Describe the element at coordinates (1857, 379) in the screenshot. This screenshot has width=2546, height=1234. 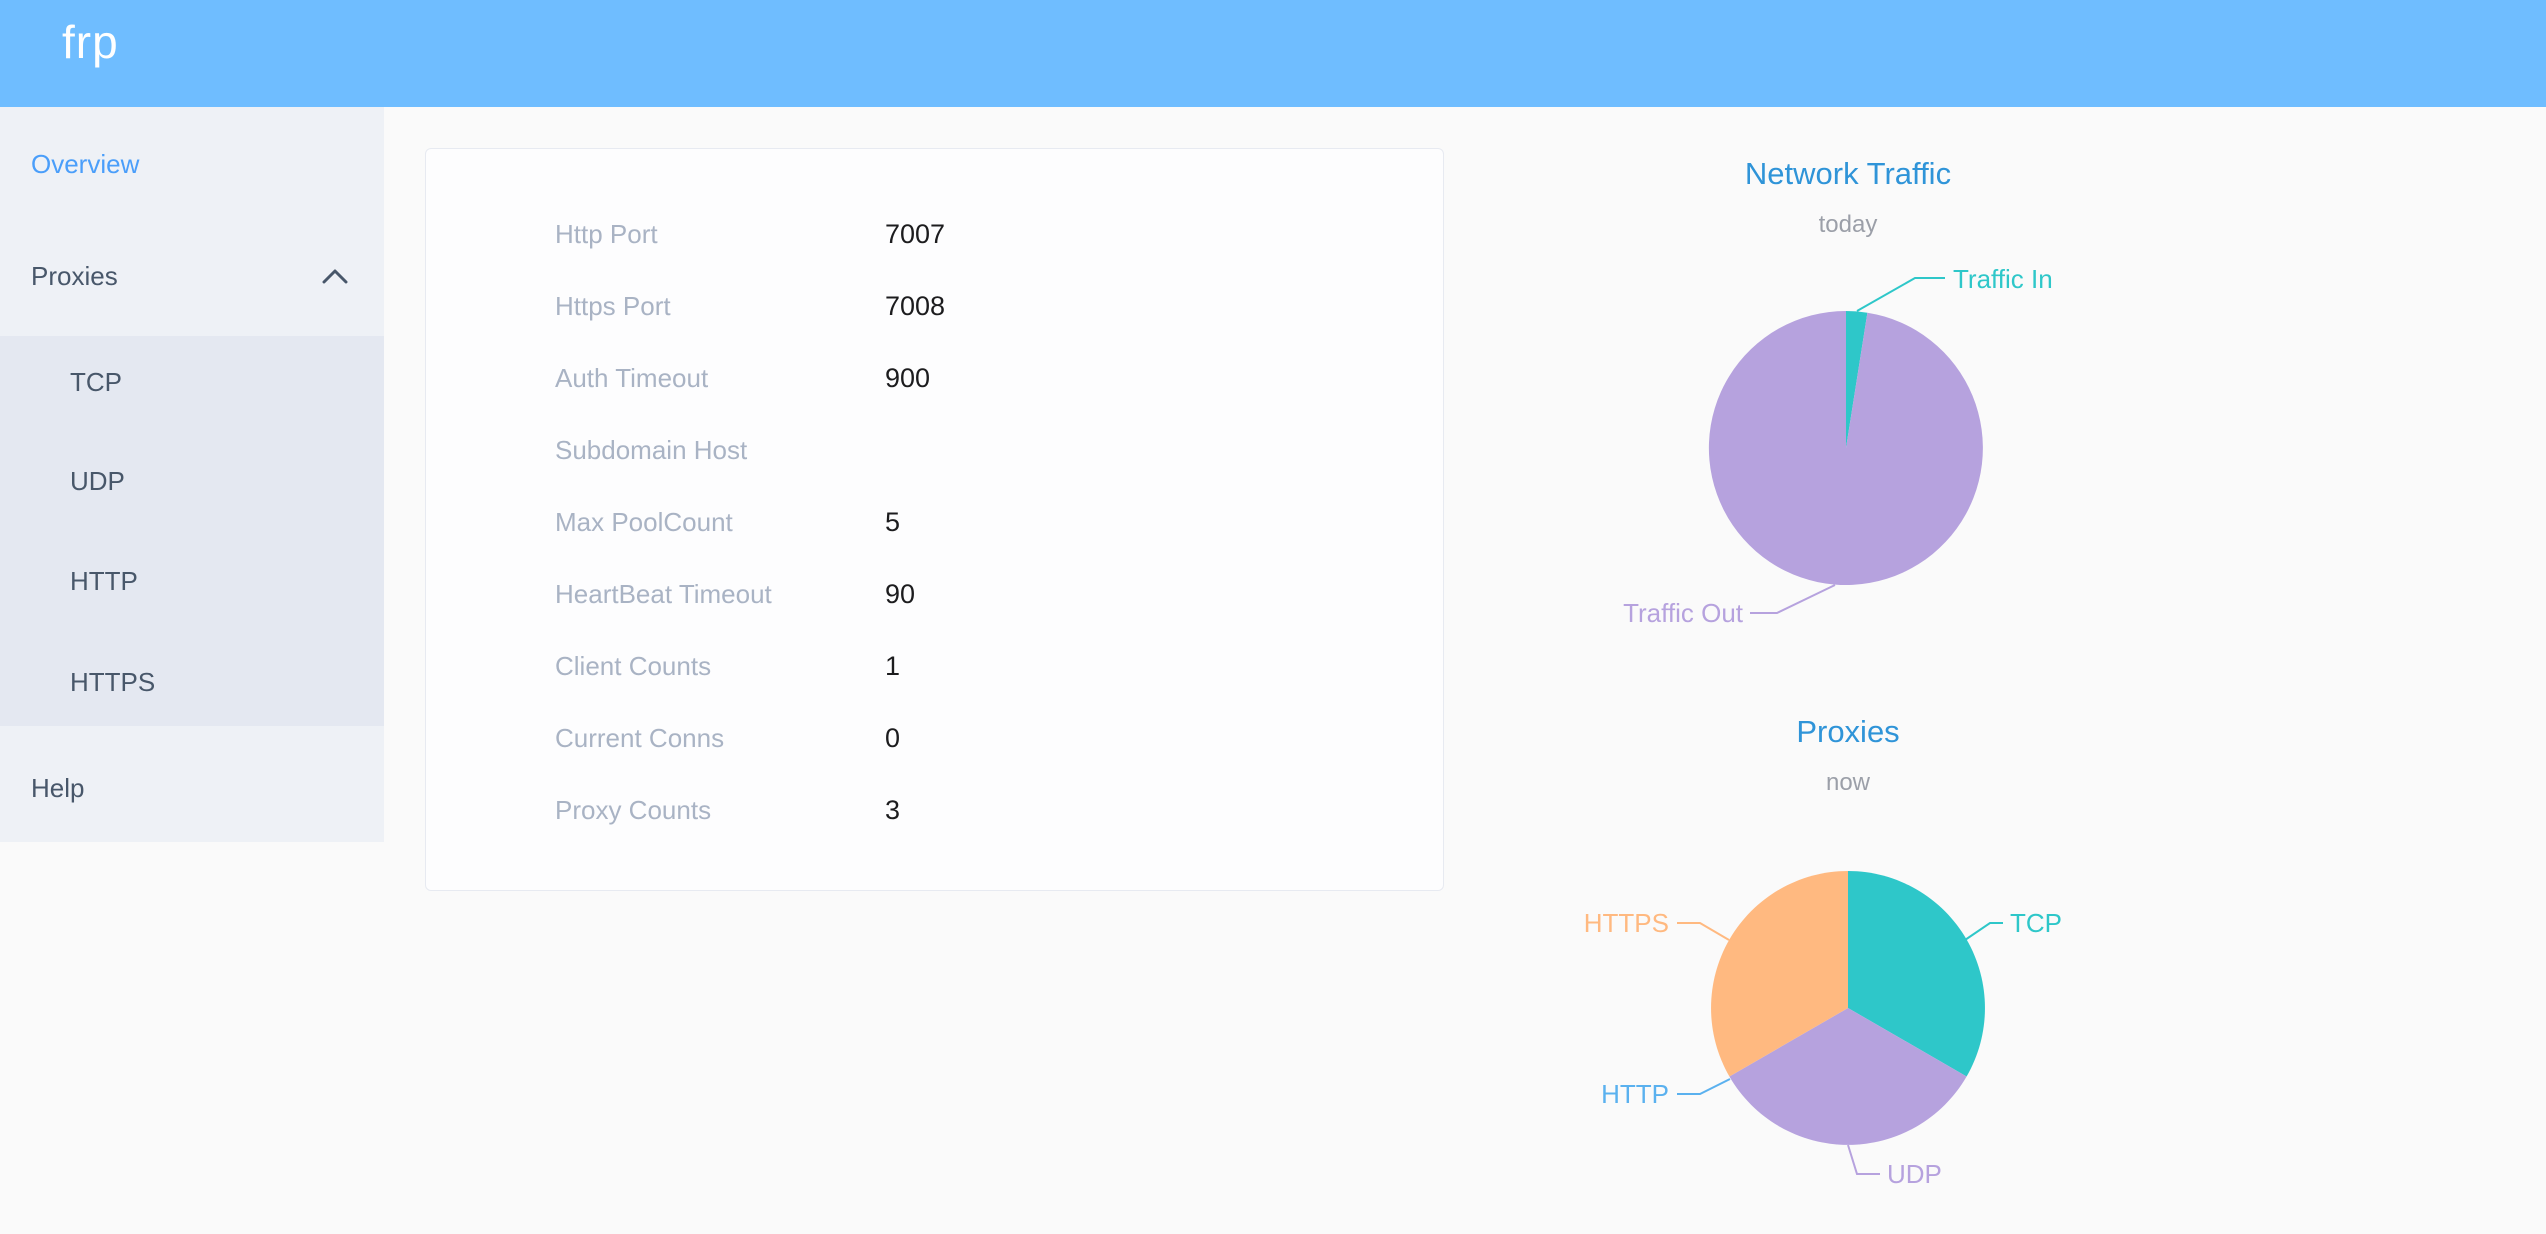
I see `pie-slice-traffic-in` at that location.